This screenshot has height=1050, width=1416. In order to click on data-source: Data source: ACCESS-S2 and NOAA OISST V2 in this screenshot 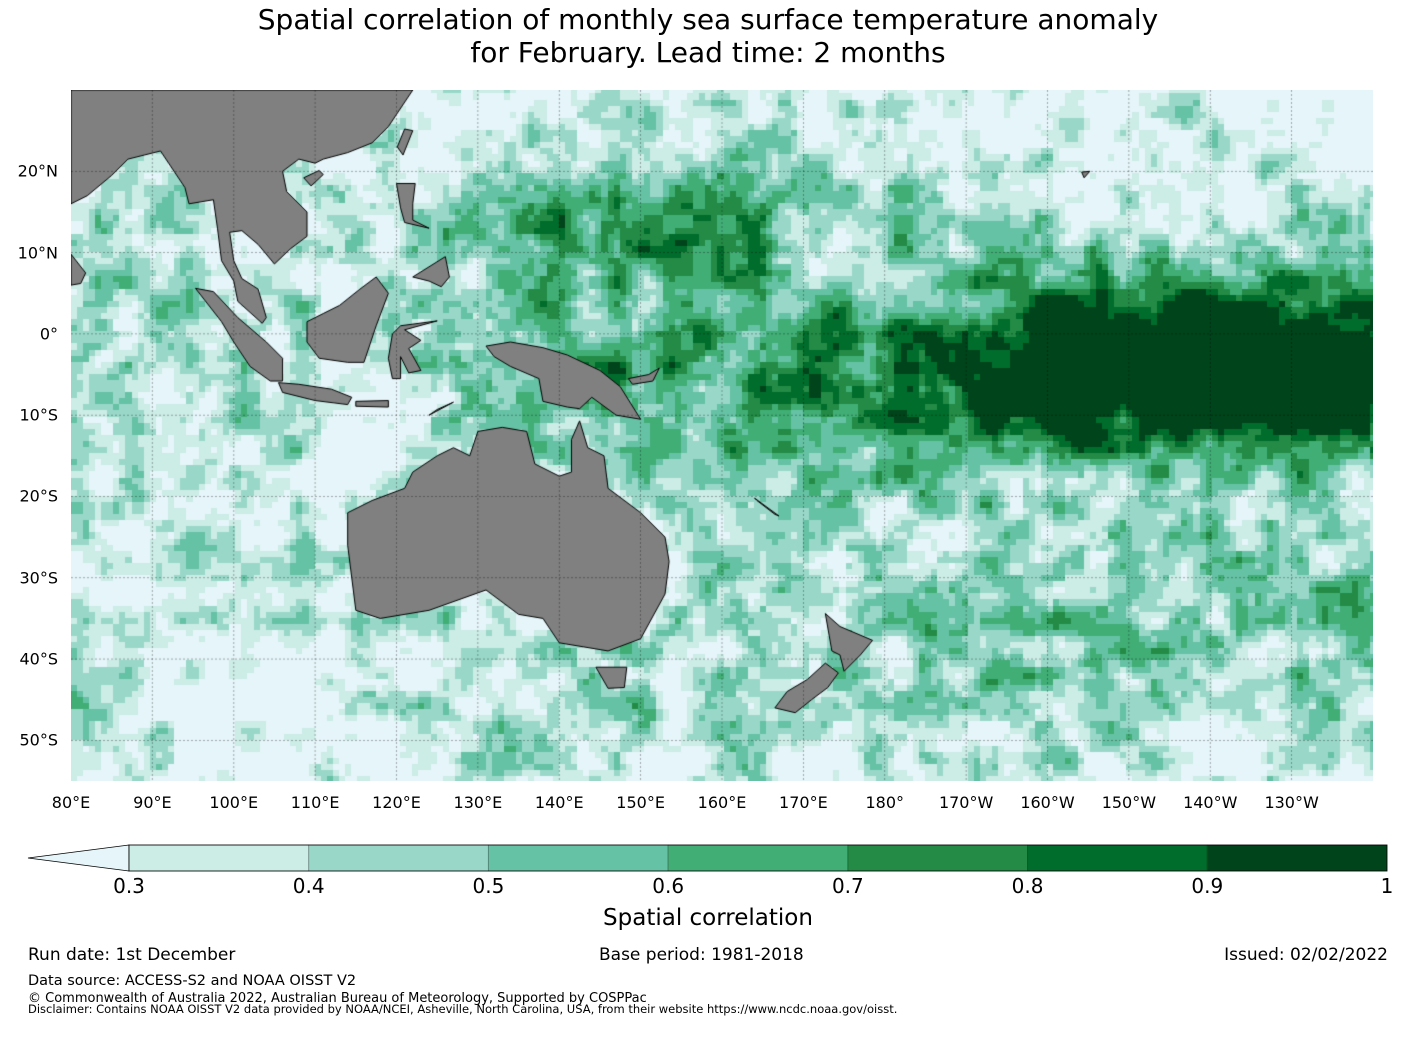, I will do `click(192, 981)`.